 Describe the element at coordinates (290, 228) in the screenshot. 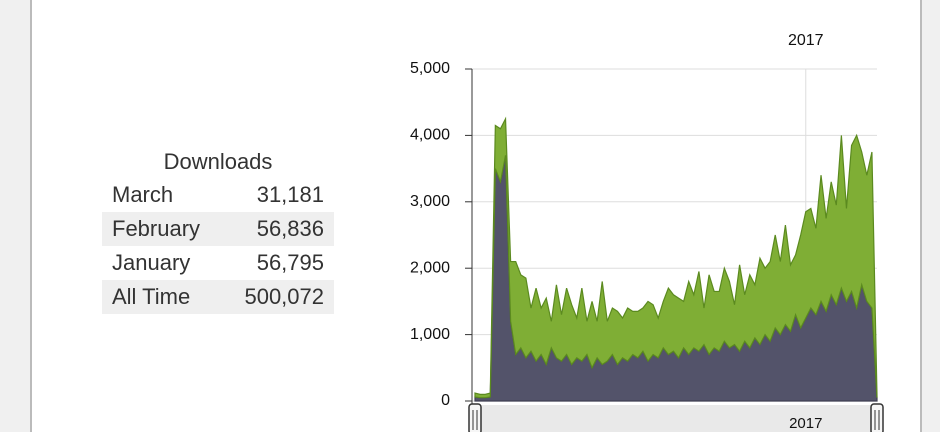

I see `download-count: 56,836` at that location.